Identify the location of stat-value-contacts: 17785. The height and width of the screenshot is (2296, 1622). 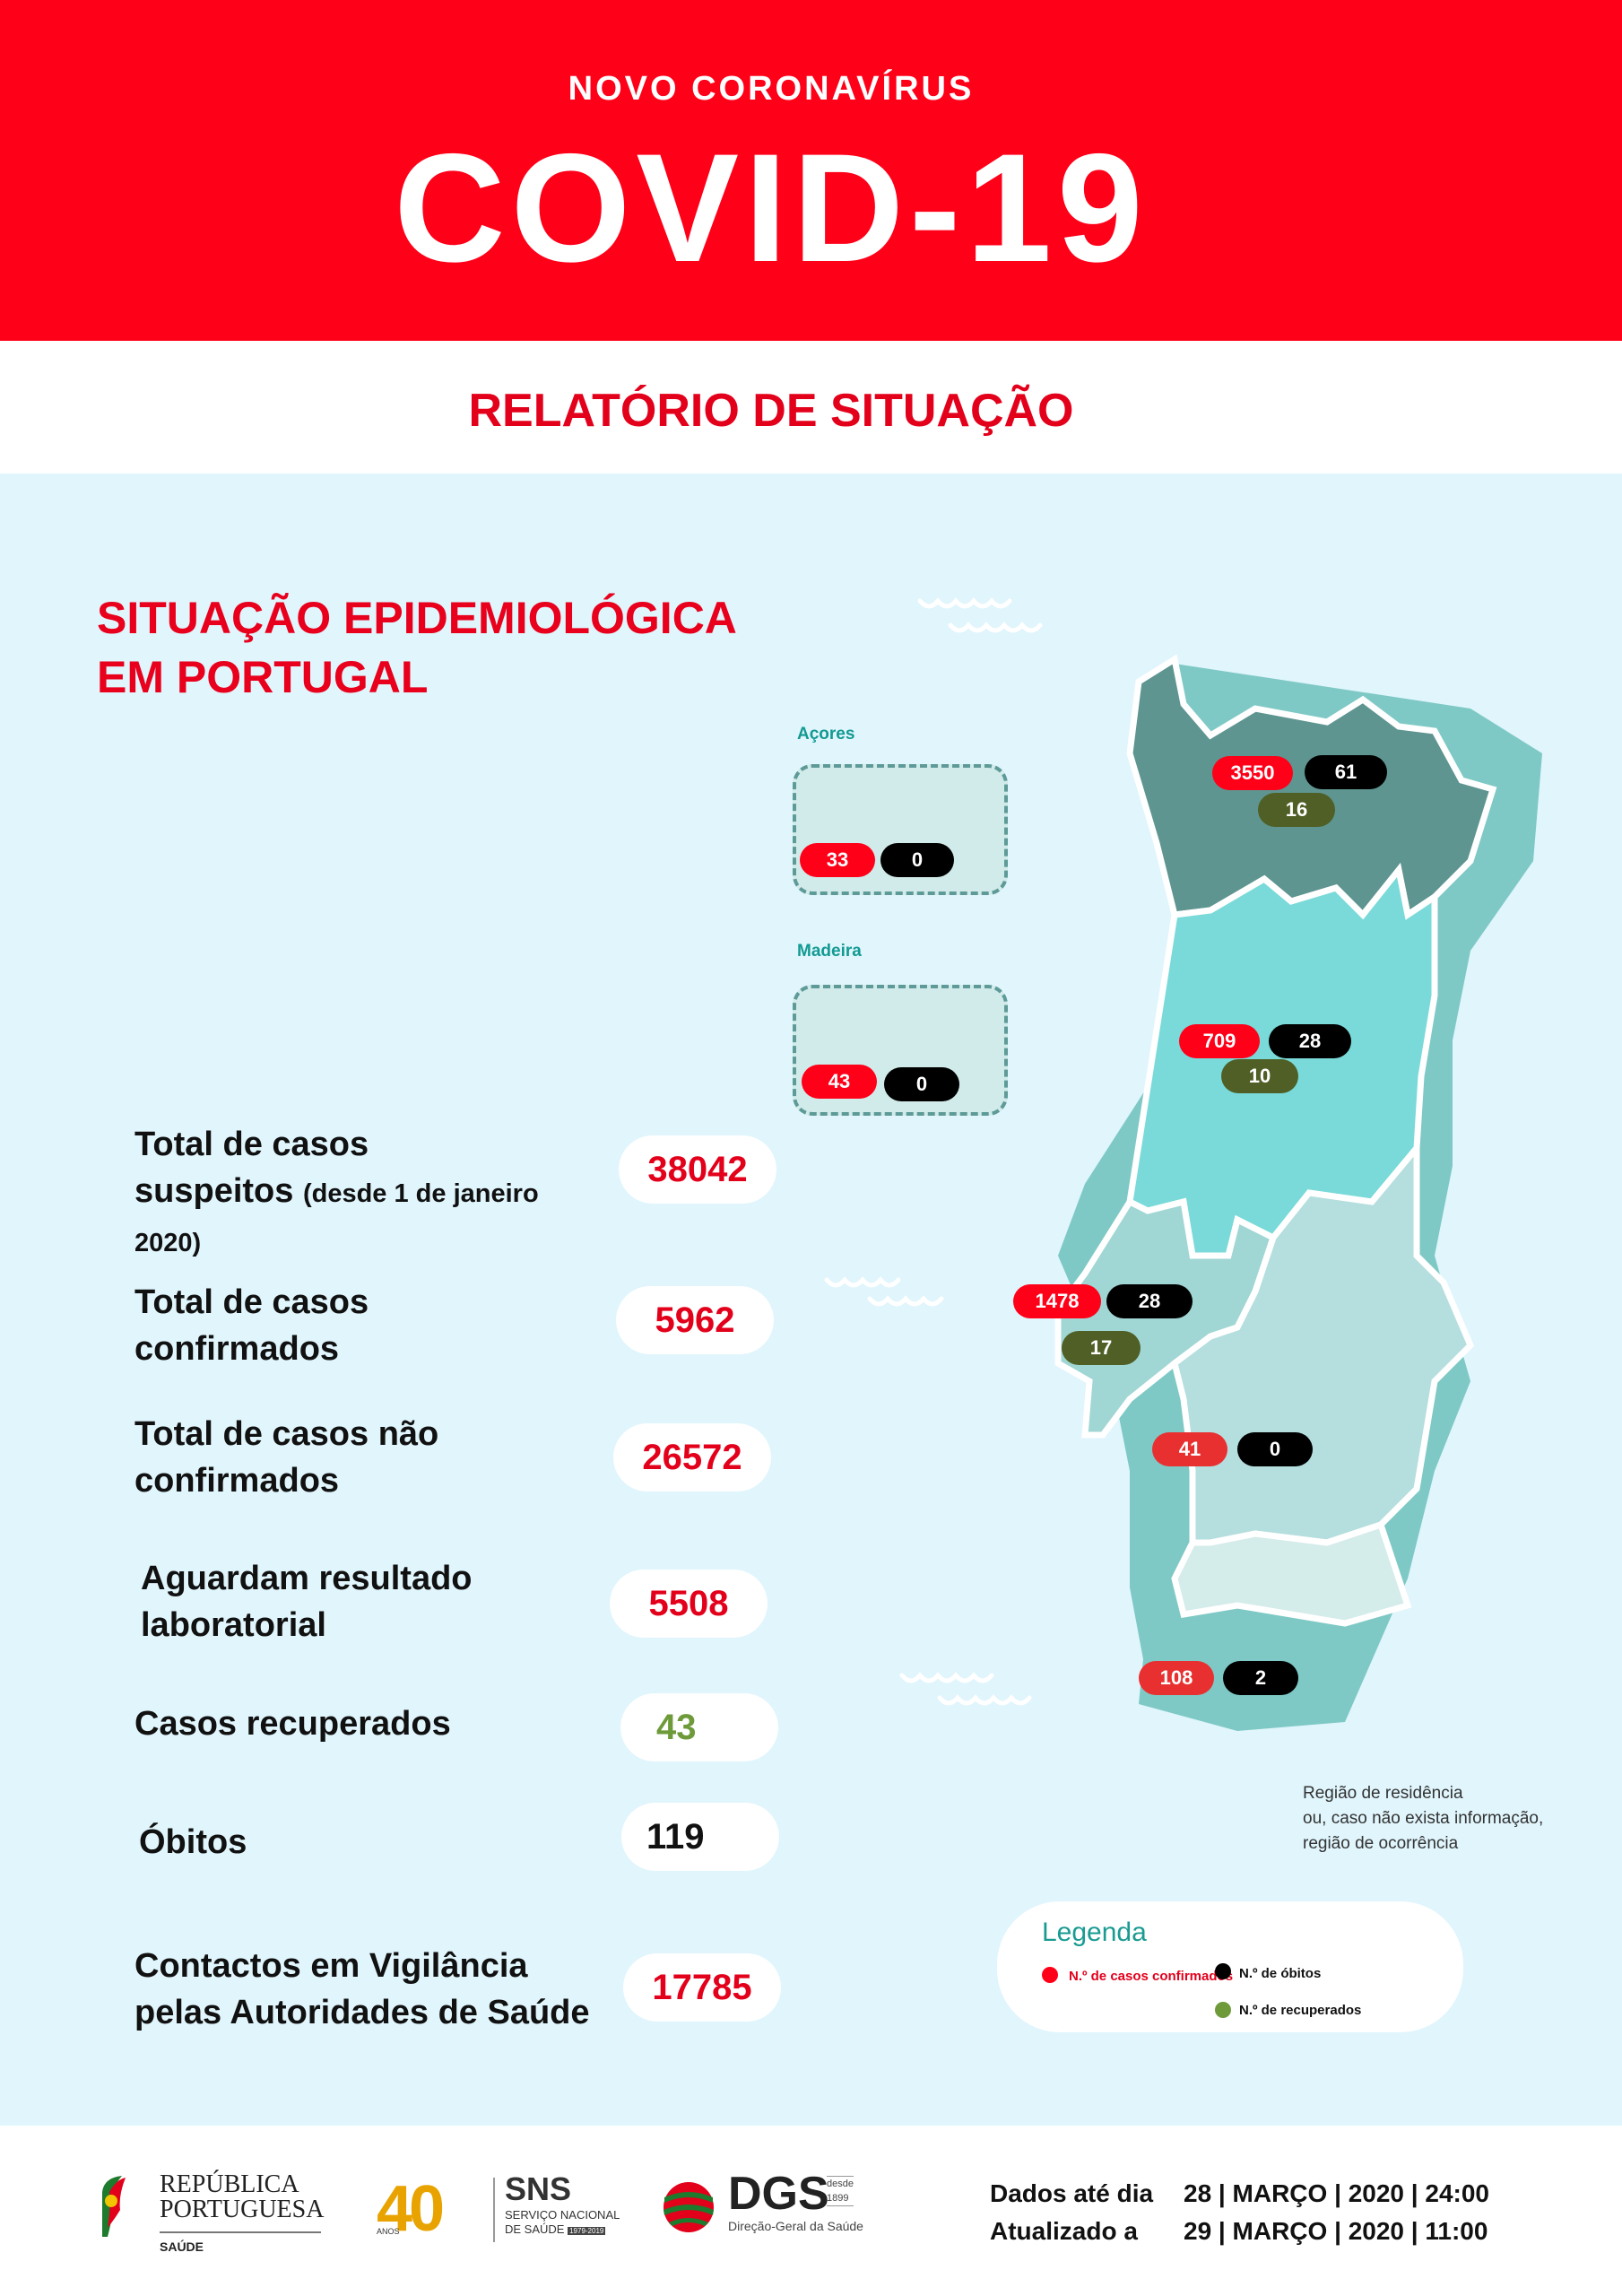
(702, 1987).